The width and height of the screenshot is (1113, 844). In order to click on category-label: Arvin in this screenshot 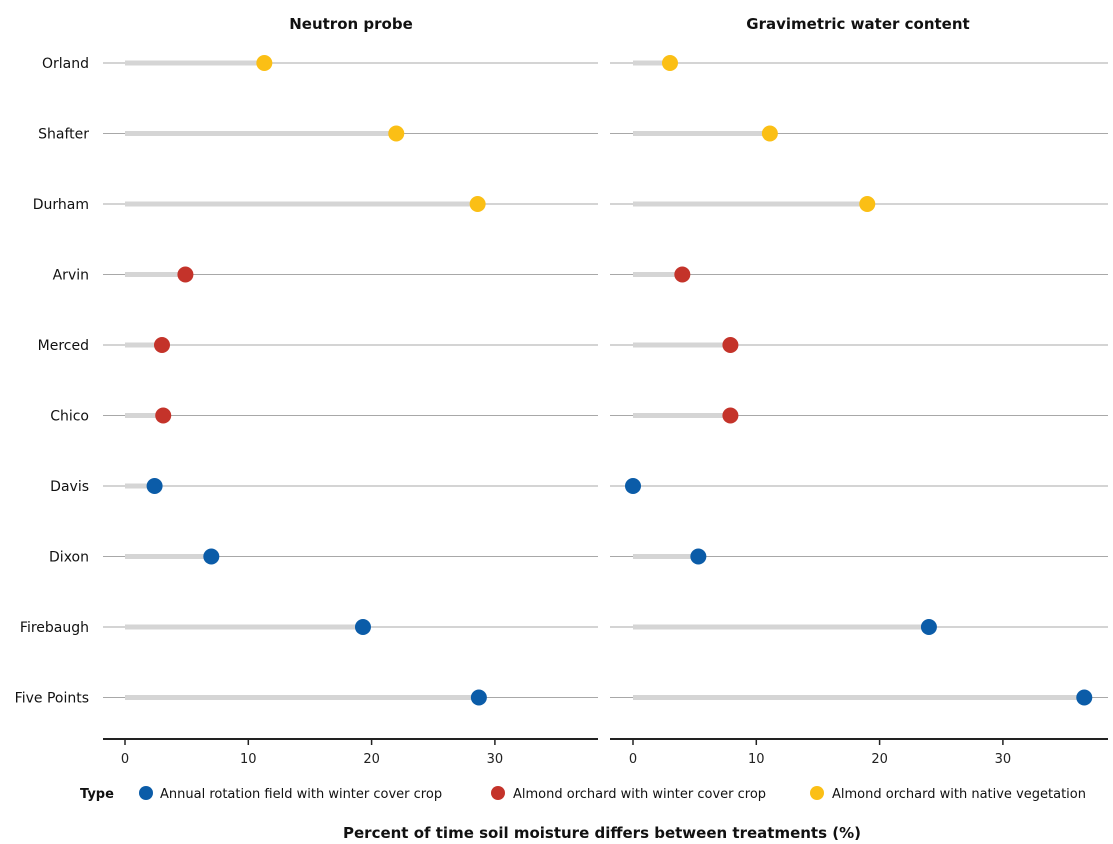, I will do `click(71, 276)`.